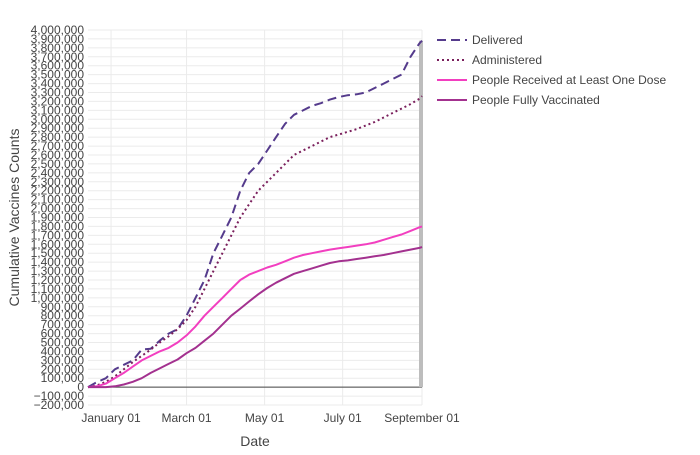 The height and width of the screenshot is (455, 700). Describe the element at coordinates (63, 307) in the screenshot. I see `y-tick-label: 900,000` at that location.